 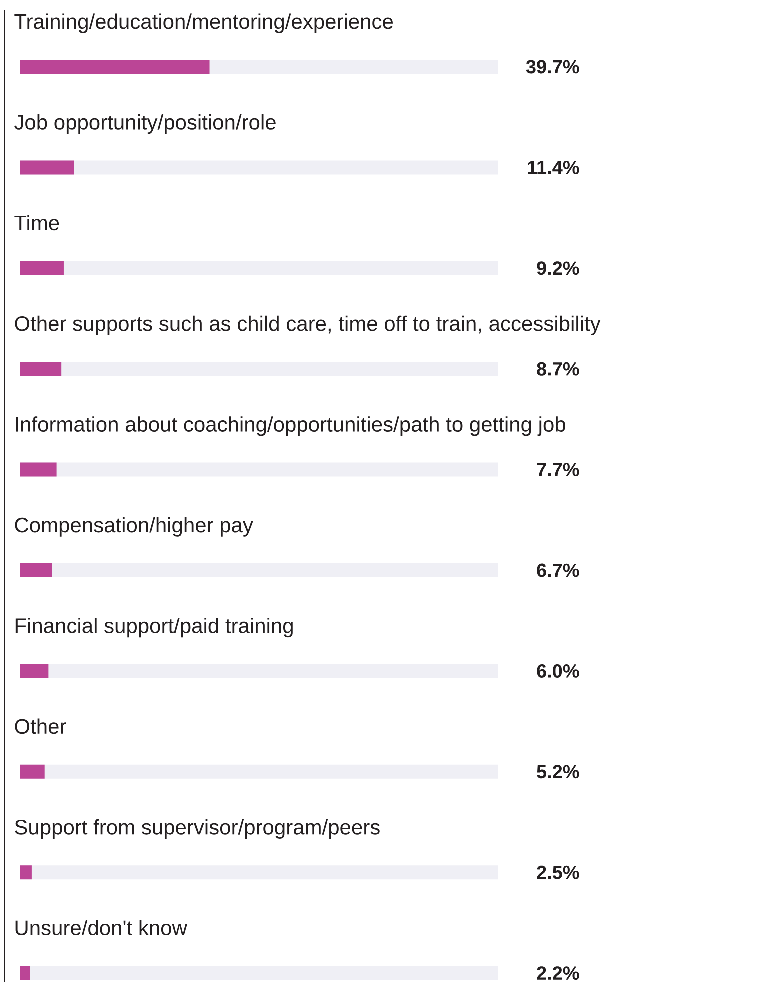 What do you see at coordinates (558, 469) in the screenshot?
I see `data-label: 7.7%` at bounding box center [558, 469].